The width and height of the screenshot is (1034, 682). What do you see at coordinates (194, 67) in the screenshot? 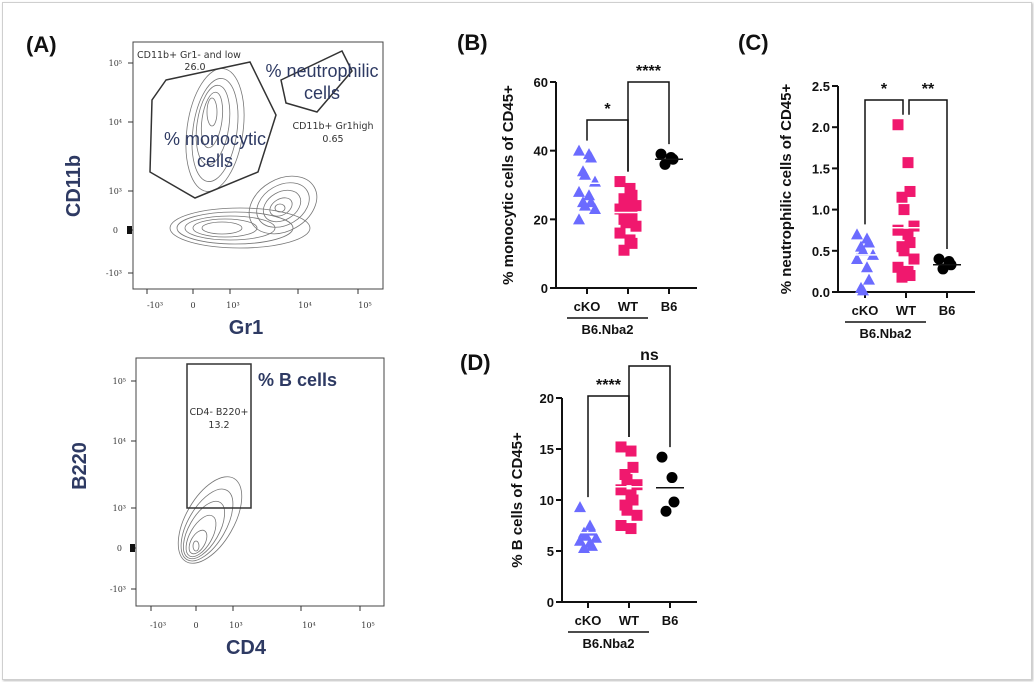
I see `gate-value-monocytic: 26.0` at bounding box center [194, 67].